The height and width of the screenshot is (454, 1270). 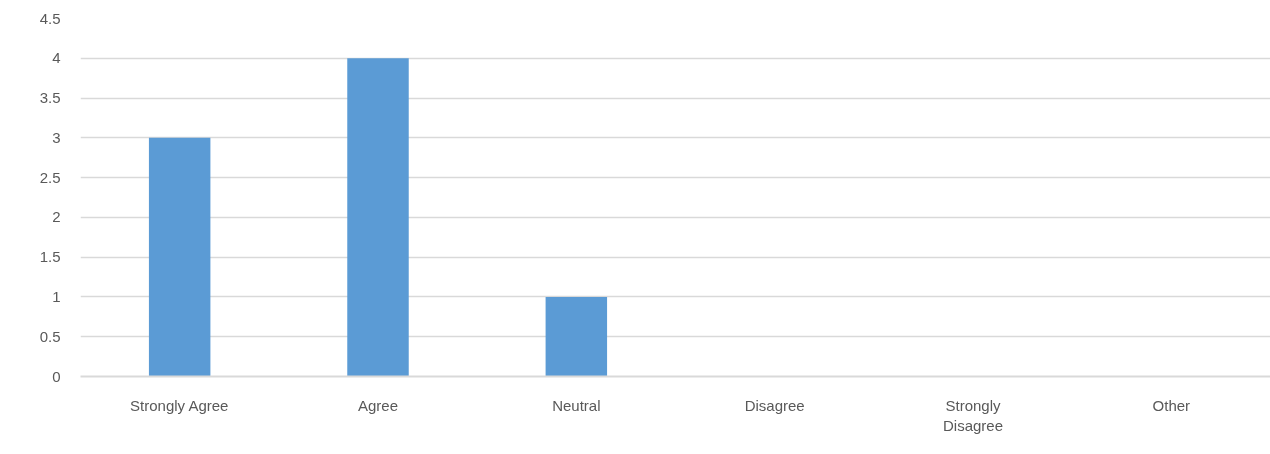 What do you see at coordinates (56, 58) in the screenshot?
I see `y-tick-label: 4` at bounding box center [56, 58].